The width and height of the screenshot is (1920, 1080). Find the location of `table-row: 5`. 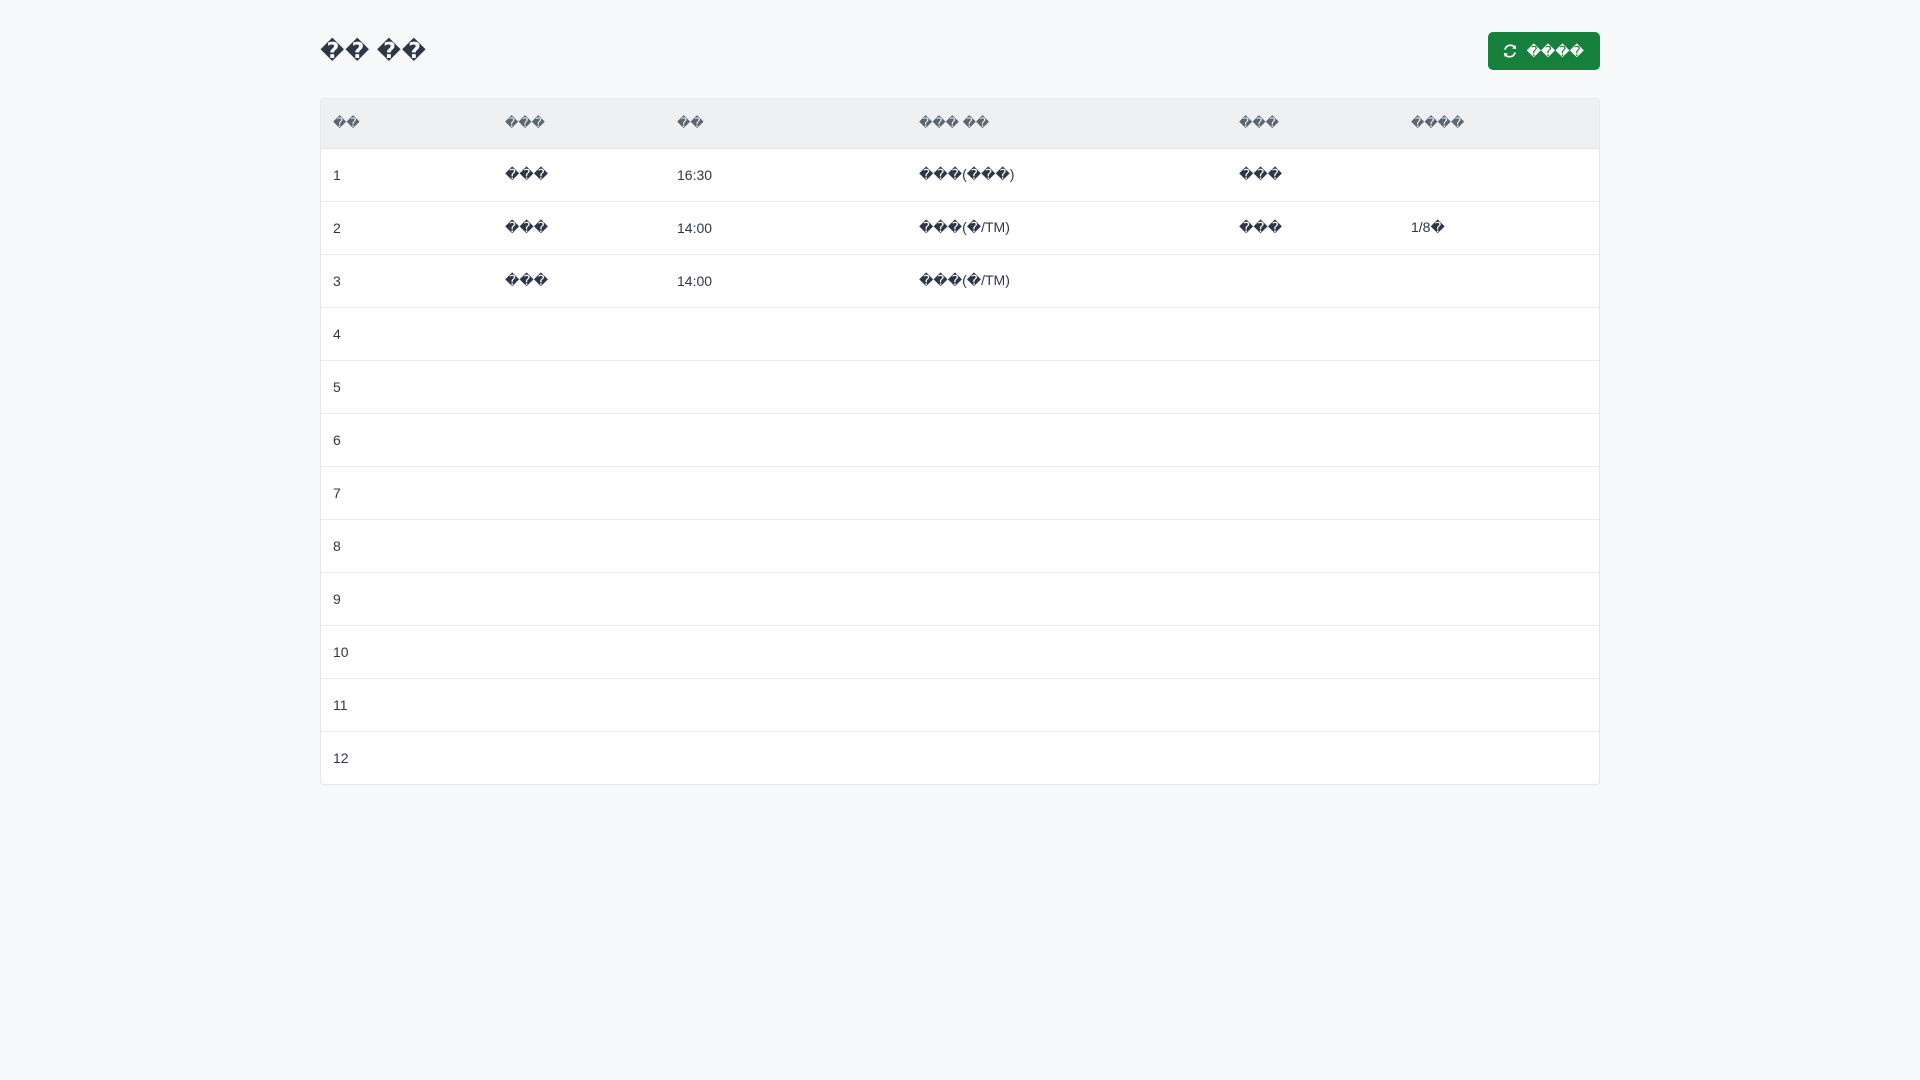

table-row: 5 is located at coordinates (960, 387).